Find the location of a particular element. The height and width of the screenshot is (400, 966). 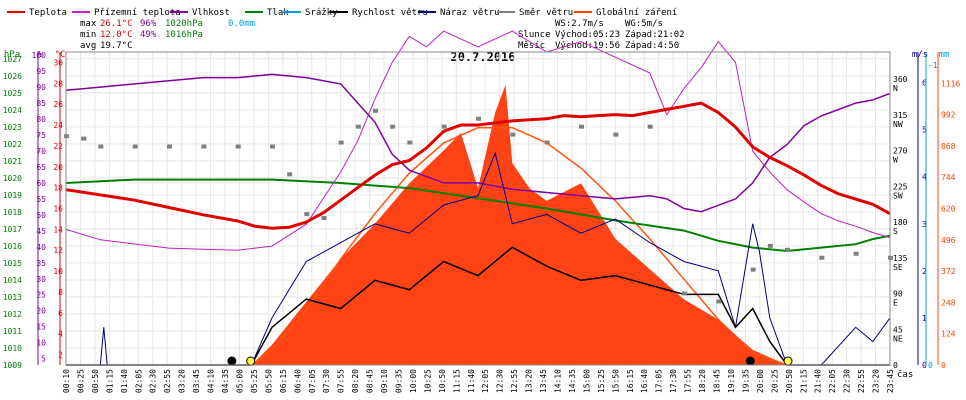

percent-tick-label: 65 is located at coordinates (41, 167).